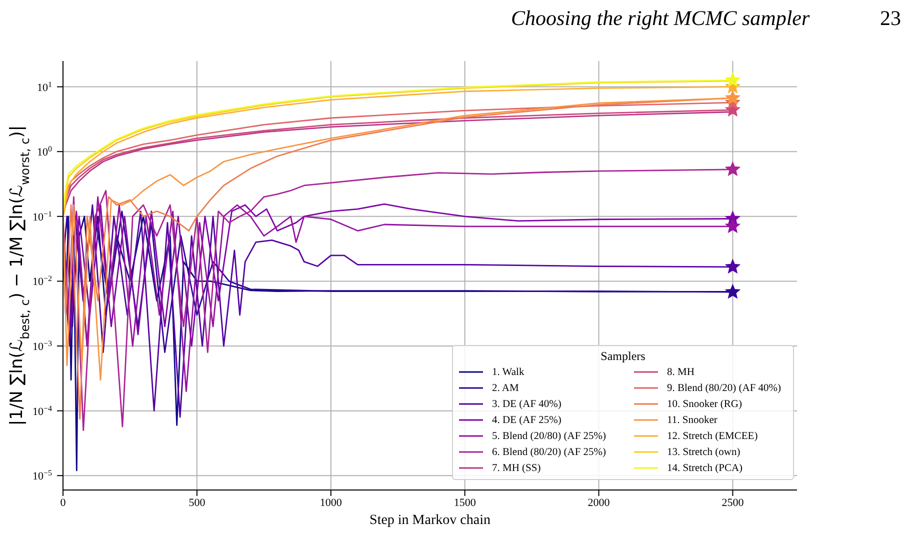 This screenshot has height=534, width=916. I want to click on text: Choosing the right MCMC sampler, so click(660, 18).